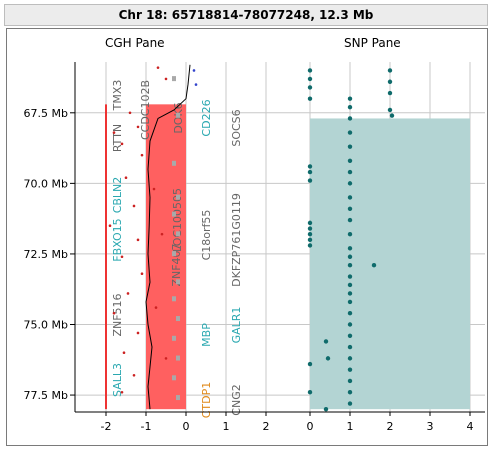  Describe the element at coordinates (145, 110) in the screenshot. I see `gene-label: CCDC102B` at that location.